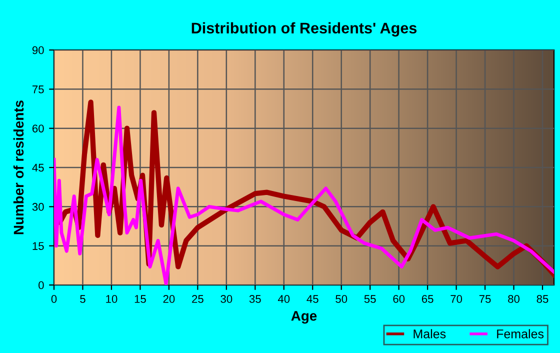  I want to click on x-tick-label: 20, so click(169, 299).